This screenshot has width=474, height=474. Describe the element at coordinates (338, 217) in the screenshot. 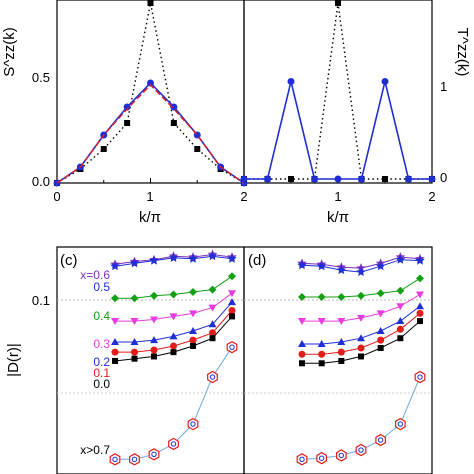

I see `top-right-x-axis-label: k/π` at that location.